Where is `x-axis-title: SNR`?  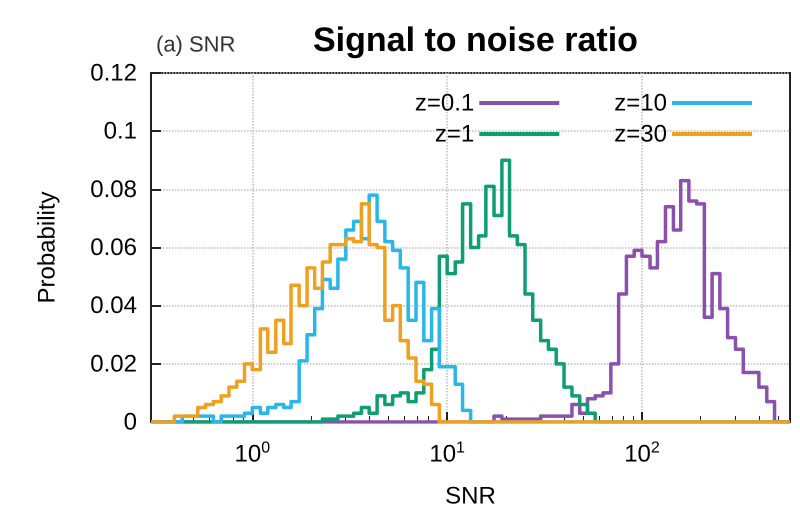
x-axis-title: SNR is located at coordinates (470, 496).